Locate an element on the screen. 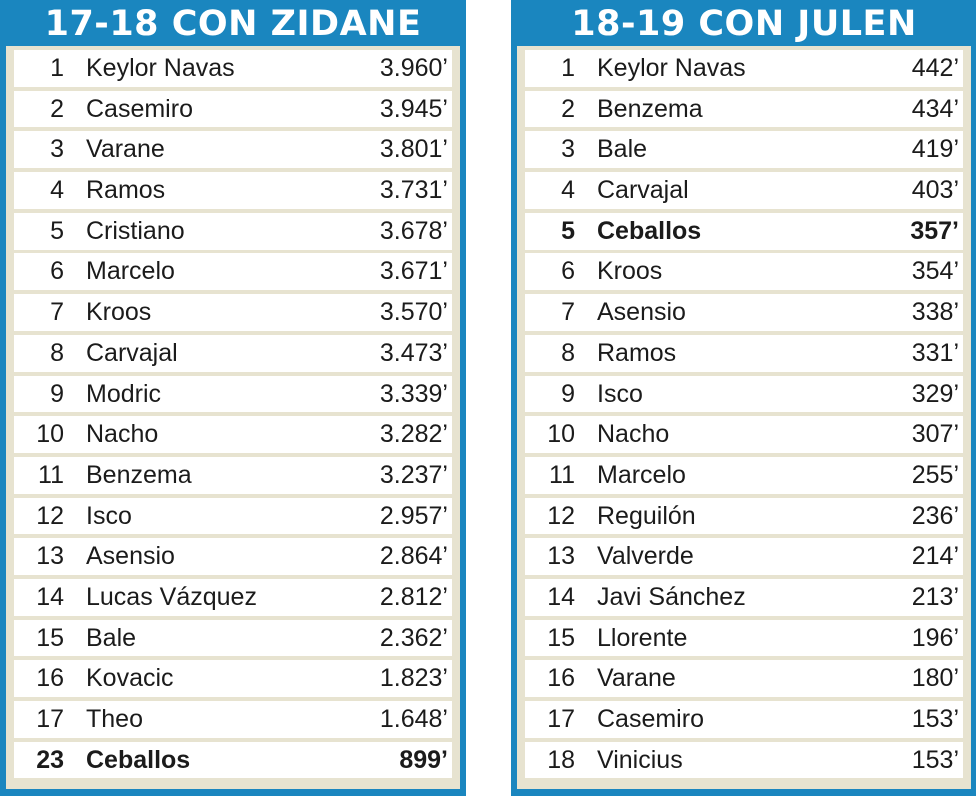  table-row: 14 Lucas Vázquez 2.812’ is located at coordinates (233, 597).